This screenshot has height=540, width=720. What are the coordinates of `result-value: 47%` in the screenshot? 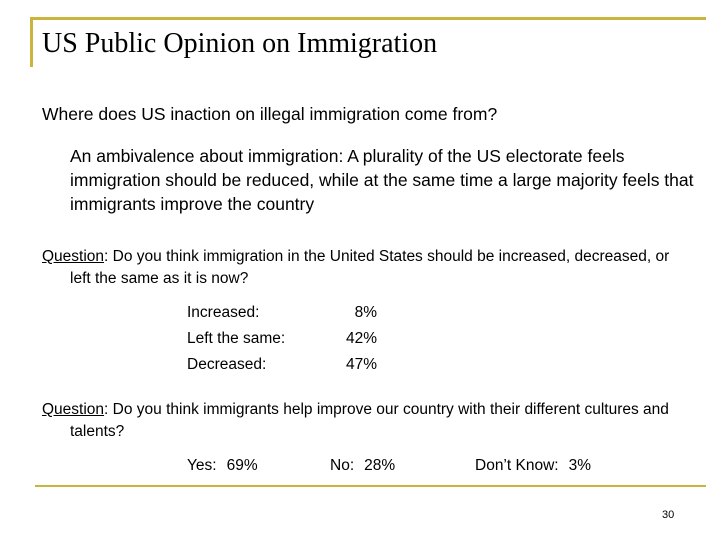 It's located at (361, 364).